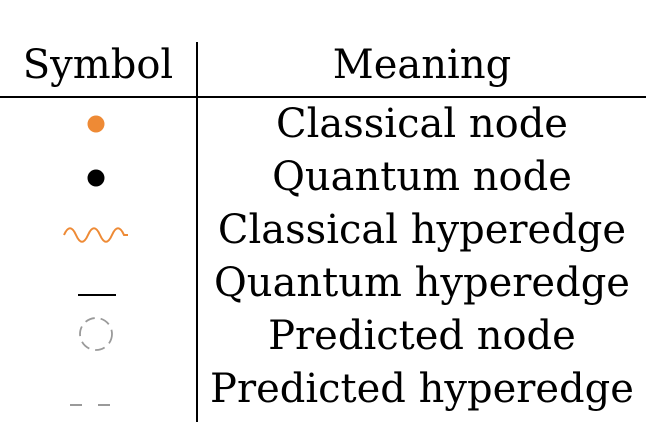  I want to click on meaning-cell: Quantum hyperedge, so click(422, 283).